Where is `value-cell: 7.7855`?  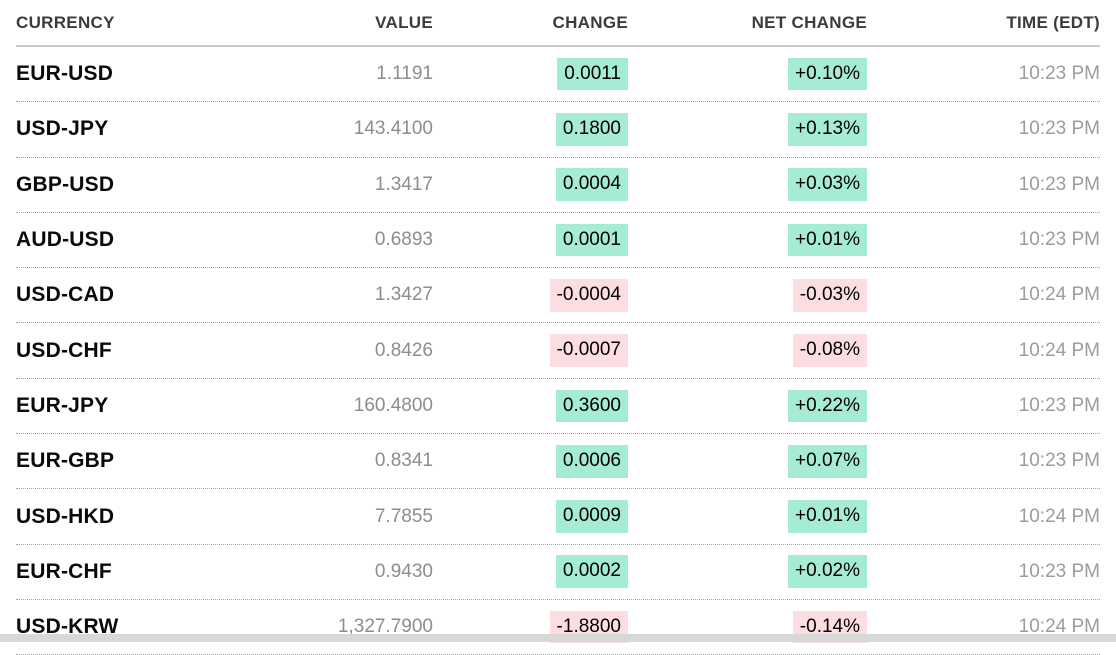 value-cell: 7.7855 is located at coordinates (403, 516).